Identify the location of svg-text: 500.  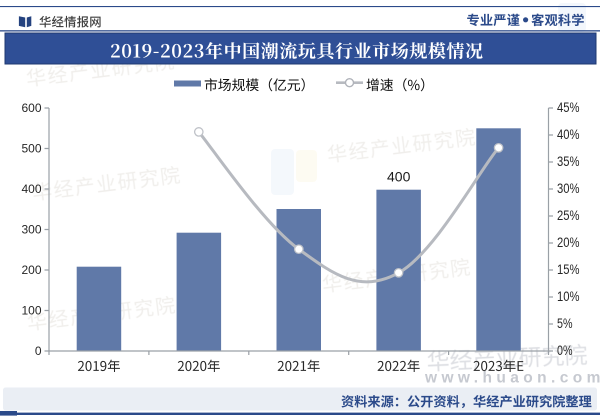
(31, 148).